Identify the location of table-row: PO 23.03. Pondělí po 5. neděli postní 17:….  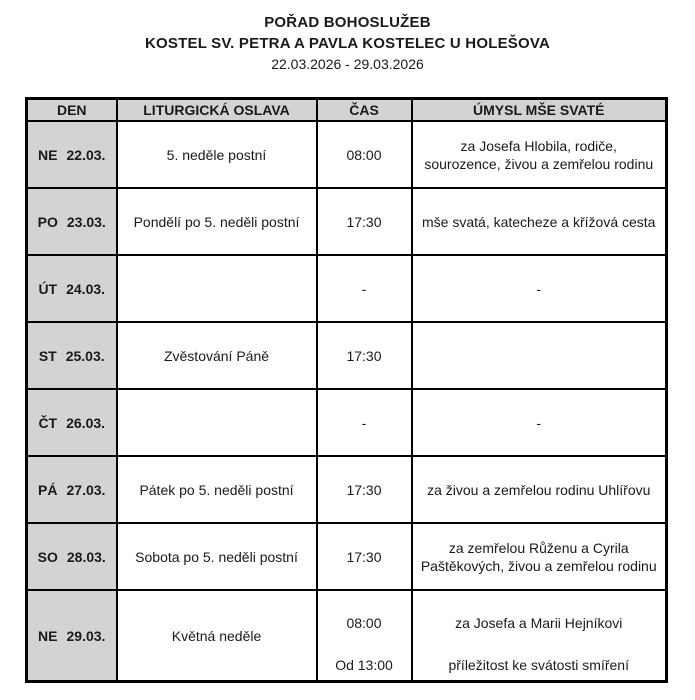
(346, 221).